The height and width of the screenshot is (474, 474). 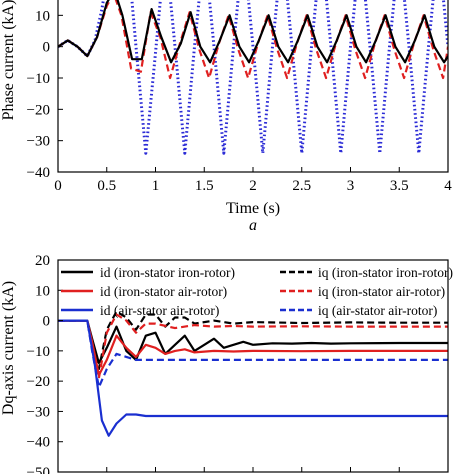 I want to click on legend-label: id (iron-stator air-rotor), so click(x=163, y=291).